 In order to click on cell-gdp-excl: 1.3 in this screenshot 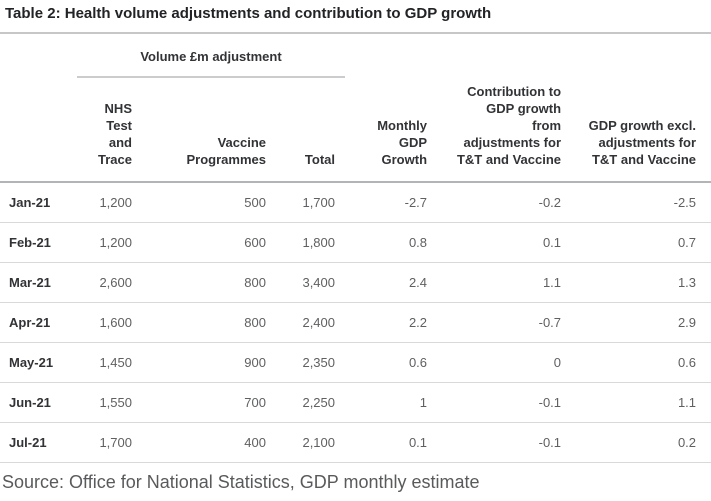, I will do `click(641, 282)`.